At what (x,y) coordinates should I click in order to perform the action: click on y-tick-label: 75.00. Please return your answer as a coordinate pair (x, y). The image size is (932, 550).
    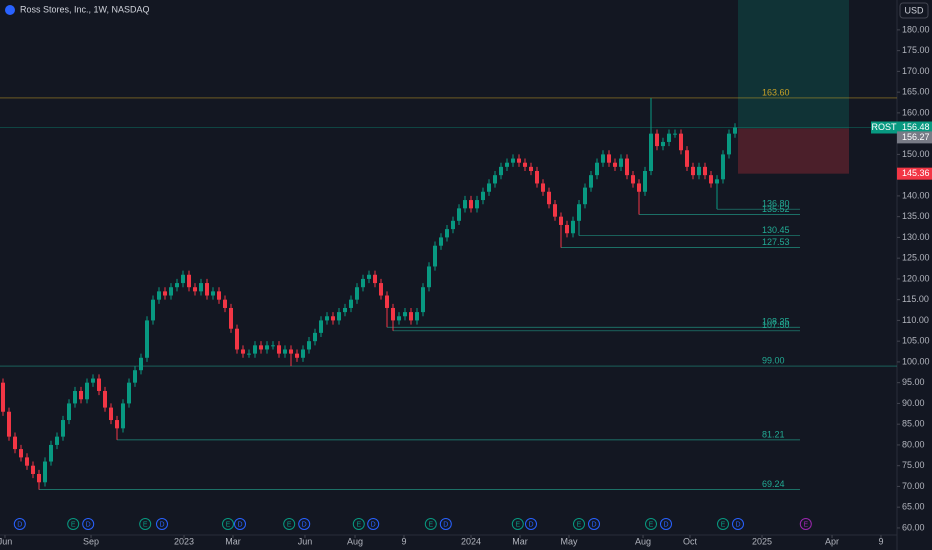
    Looking at the image, I should click on (913, 465).